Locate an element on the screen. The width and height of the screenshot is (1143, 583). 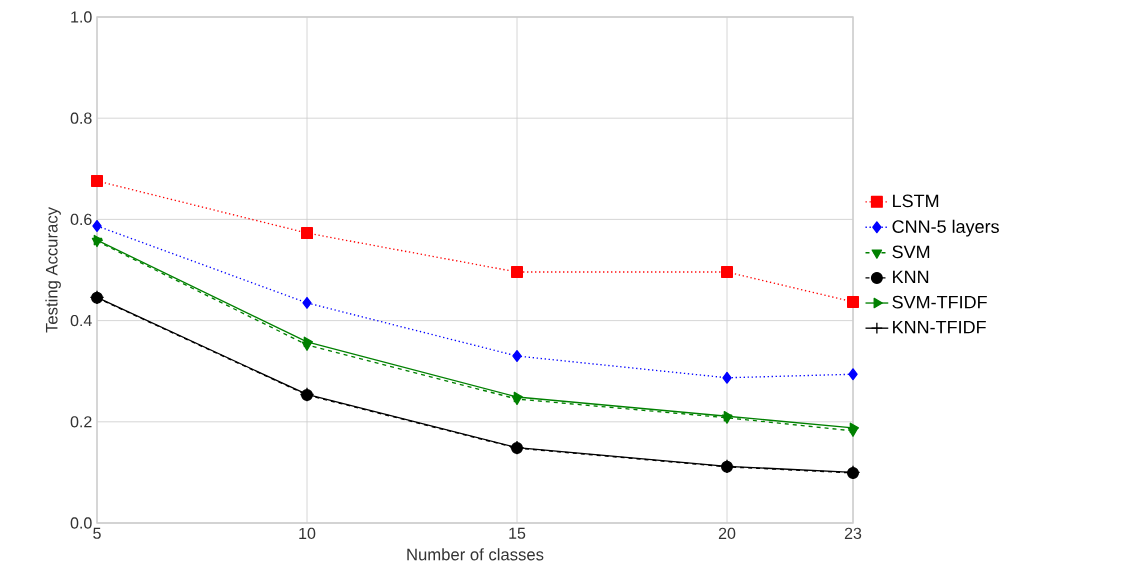
legend-label: LSTM is located at coordinates (916, 201).